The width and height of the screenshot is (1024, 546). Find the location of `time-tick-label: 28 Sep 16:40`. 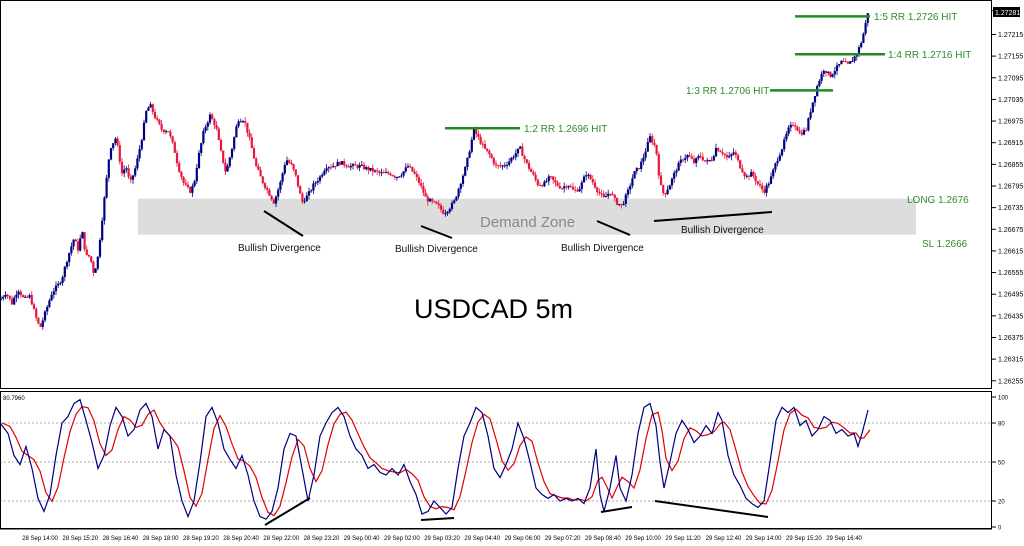

time-tick-label: 28 Sep 16:40 is located at coordinates (121, 539).